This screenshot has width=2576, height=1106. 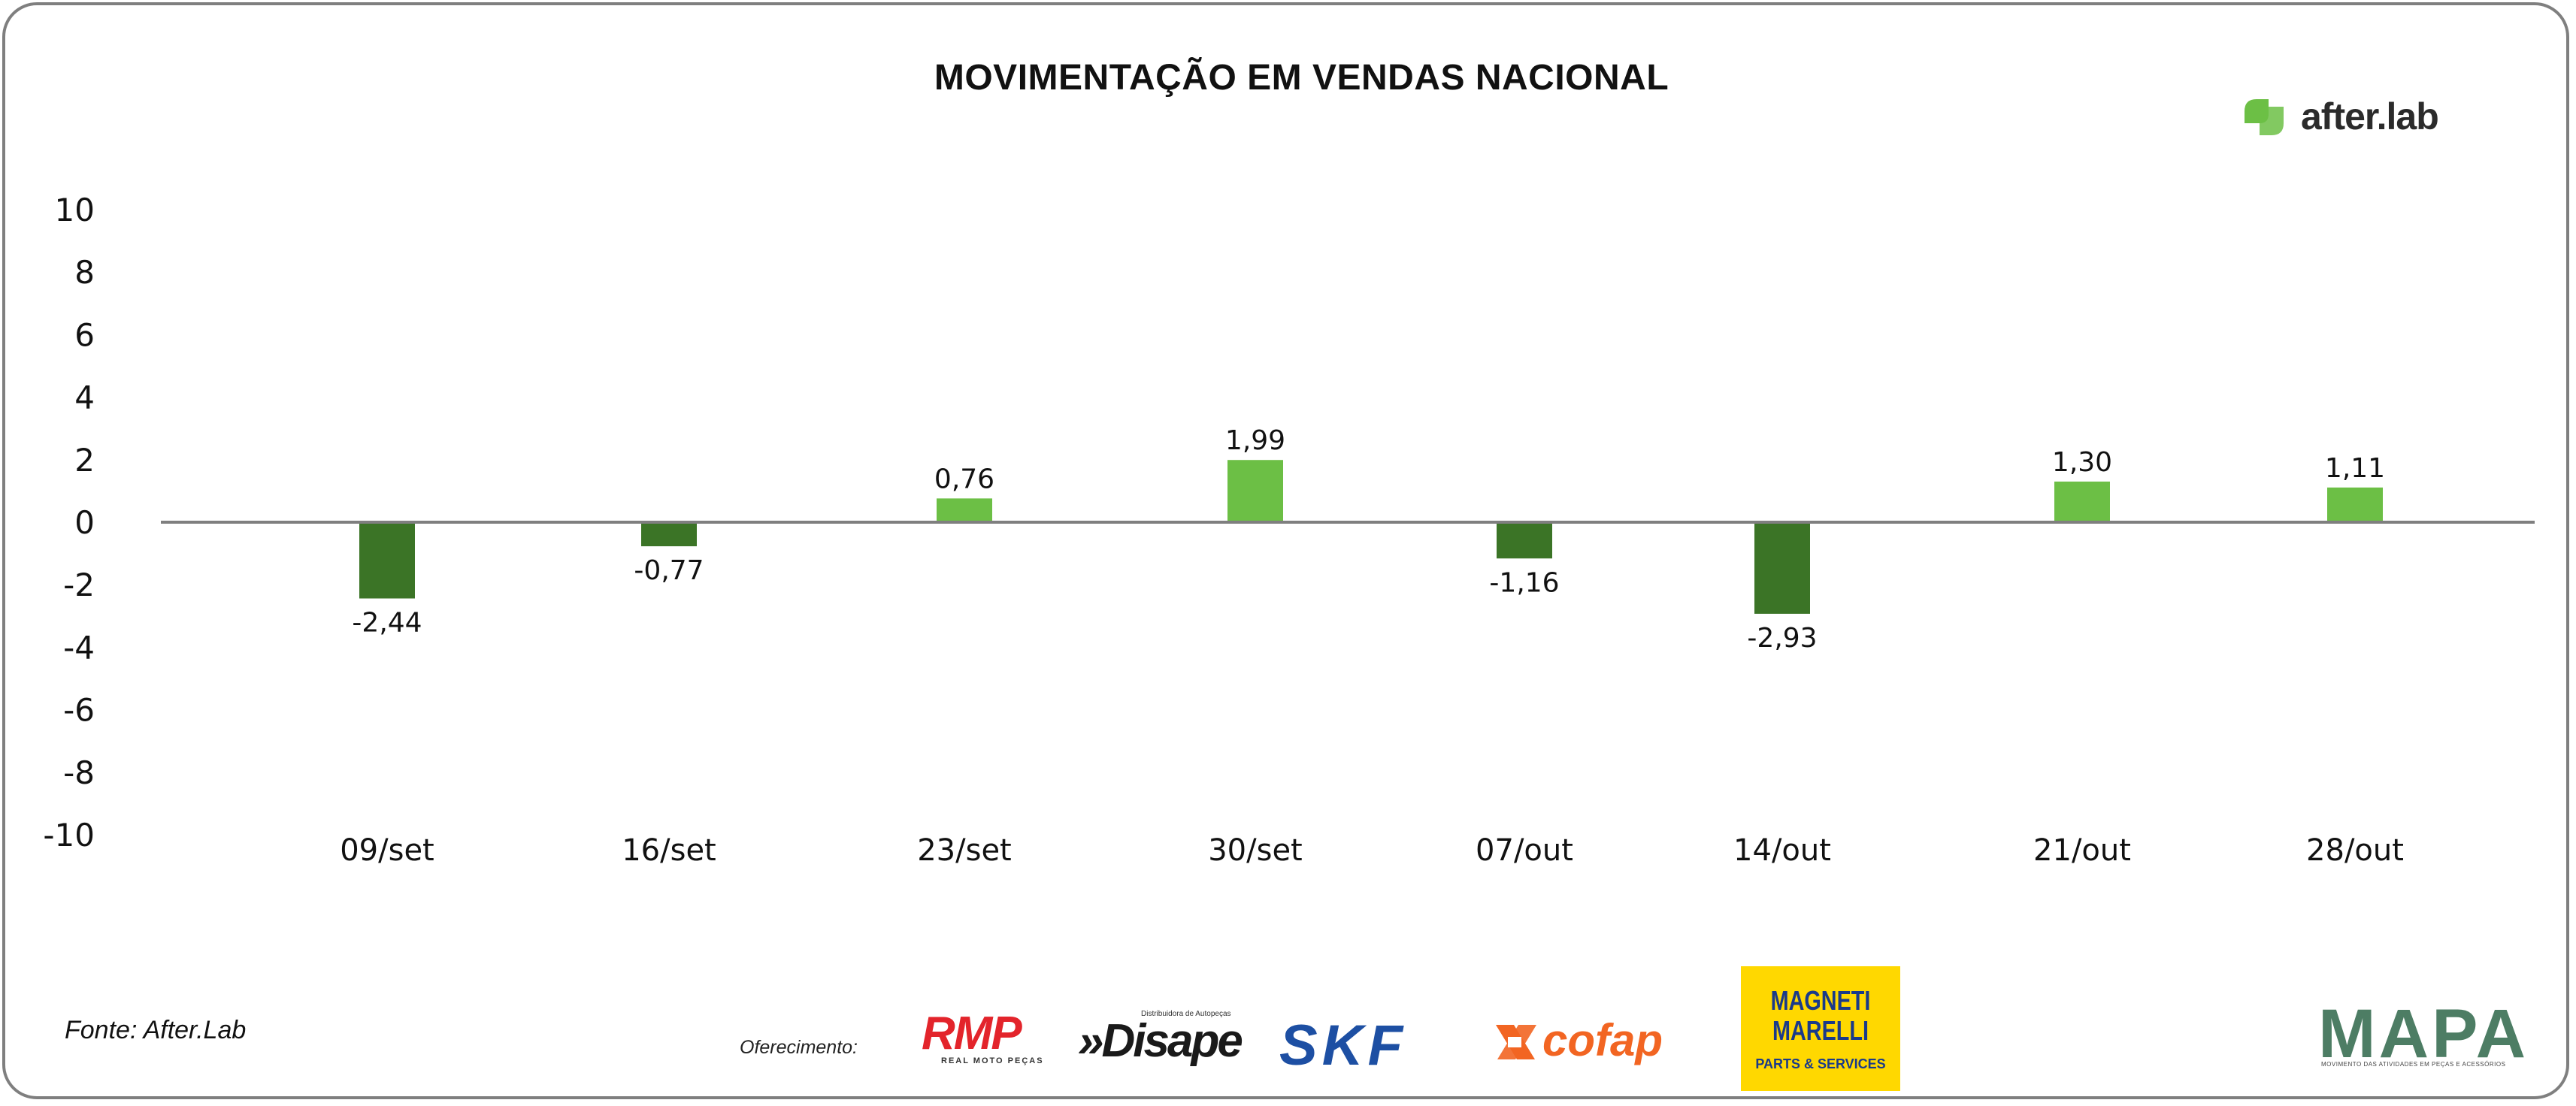 What do you see at coordinates (69, 836) in the screenshot?
I see `y-tick-label: -10` at bounding box center [69, 836].